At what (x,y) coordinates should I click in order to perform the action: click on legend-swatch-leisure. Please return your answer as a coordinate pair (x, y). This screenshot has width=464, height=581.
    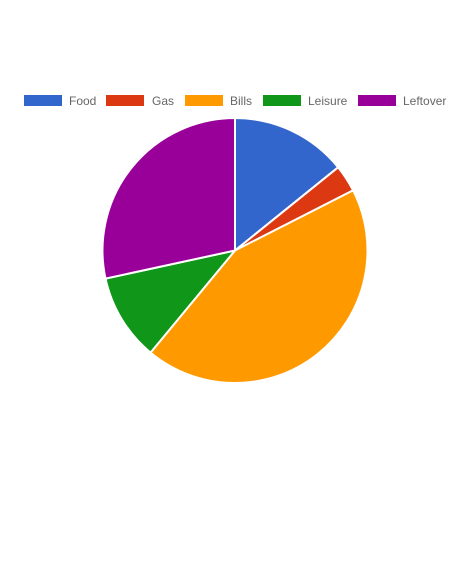
    Looking at the image, I should click on (282, 100).